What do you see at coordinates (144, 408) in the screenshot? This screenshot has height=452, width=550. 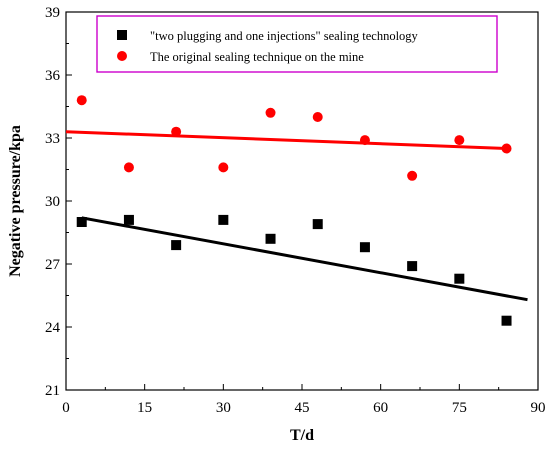 I see `x-tick-label: 15` at bounding box center [144, 408].